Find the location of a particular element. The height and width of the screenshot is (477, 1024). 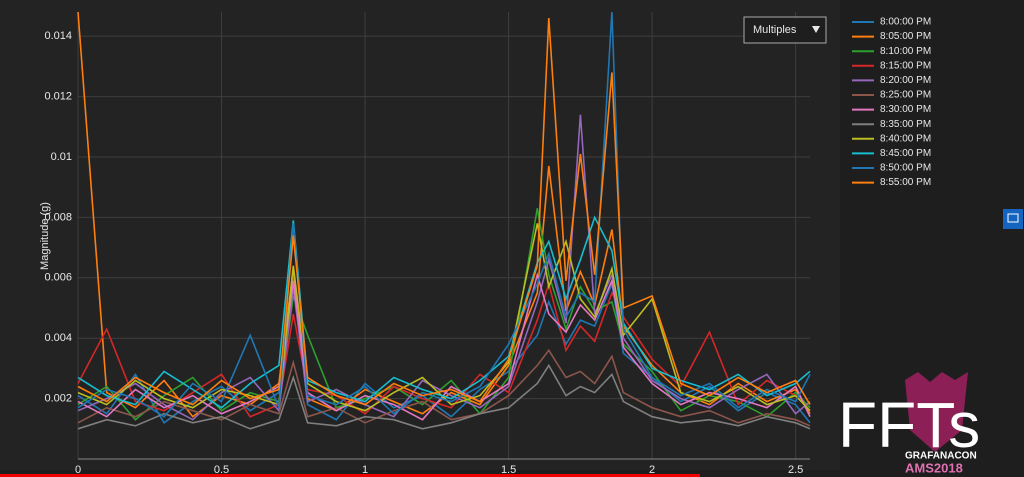

legend-label: 8:10:00 PM is located at coordinates (905, 51).